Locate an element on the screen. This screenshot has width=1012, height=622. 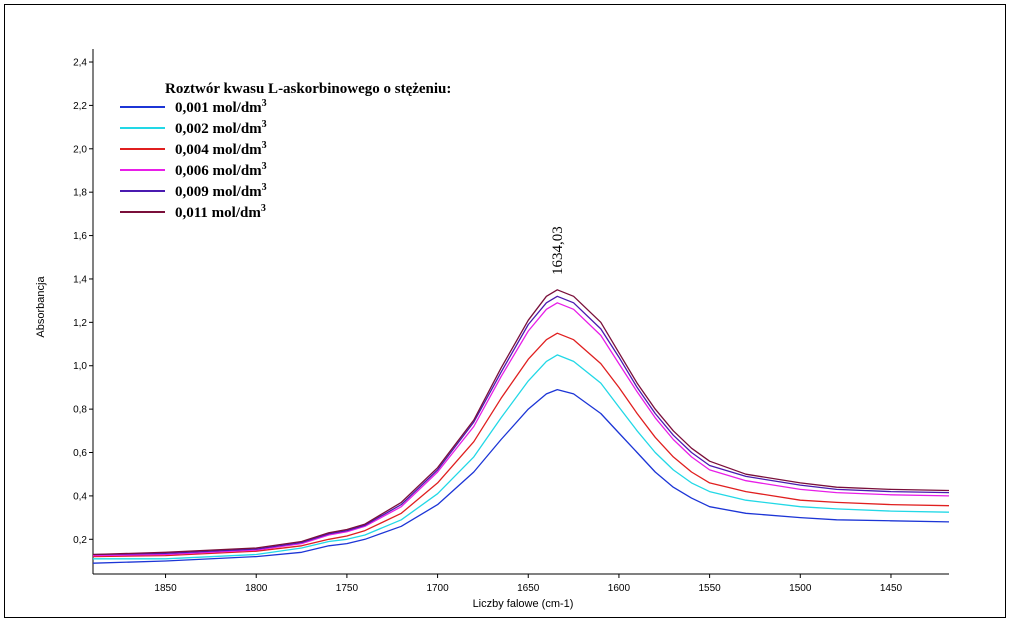
y-tick-label: 1,2 is located at coordinates (80, 323).